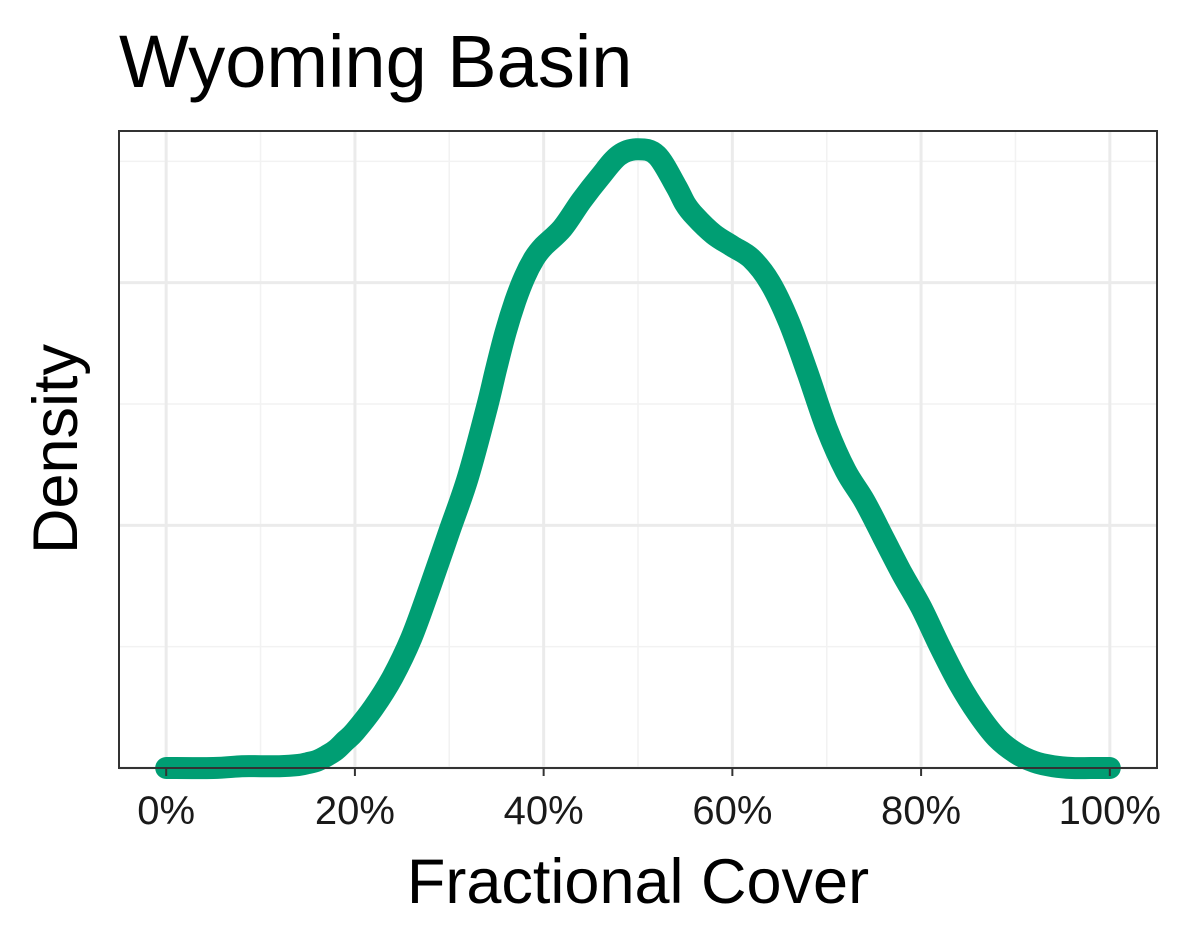 Image resolution: width=1181 pixels, height=944 pixels. Describe the element at coordinates (166, 811) in the screenshot. I see `x-tick-label: 0%` at that location.